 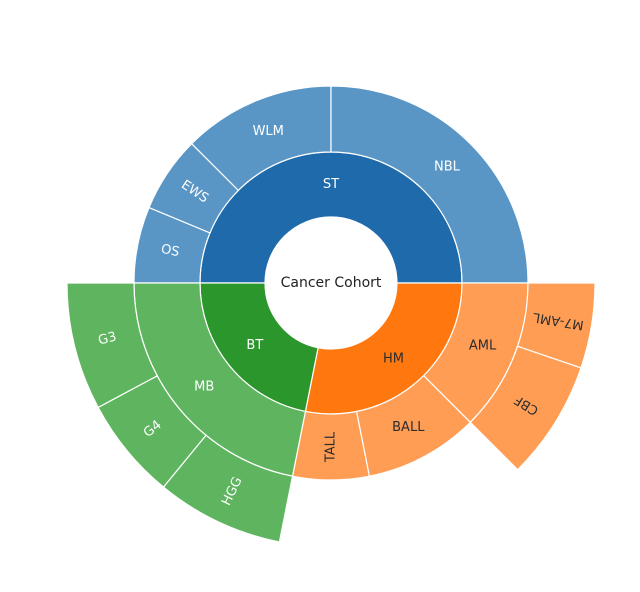 I want to click on segment-cbf, so click(x=525, y=408).